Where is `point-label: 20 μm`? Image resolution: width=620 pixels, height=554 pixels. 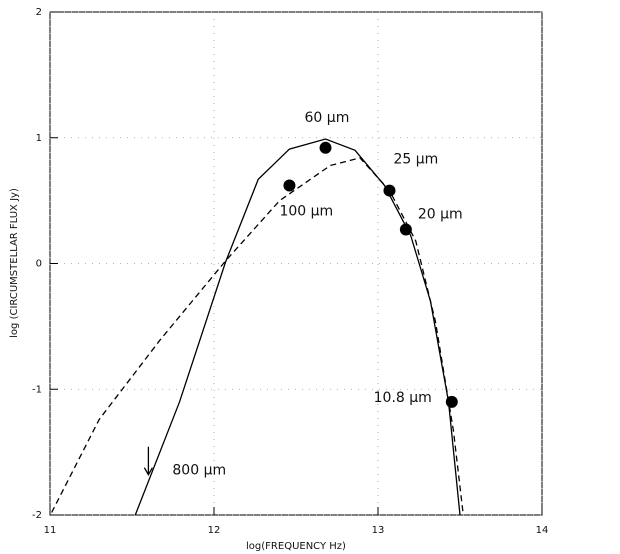
point-label: 20 μm is located at coordinates (440, 215).